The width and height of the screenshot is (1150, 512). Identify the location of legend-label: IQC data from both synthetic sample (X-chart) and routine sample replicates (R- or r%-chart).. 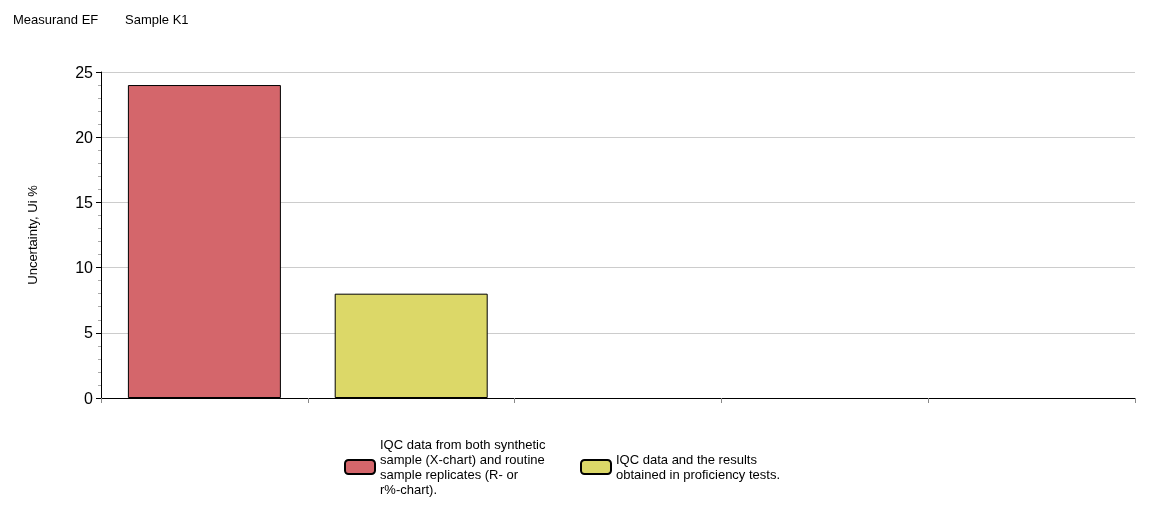
(465, 467).